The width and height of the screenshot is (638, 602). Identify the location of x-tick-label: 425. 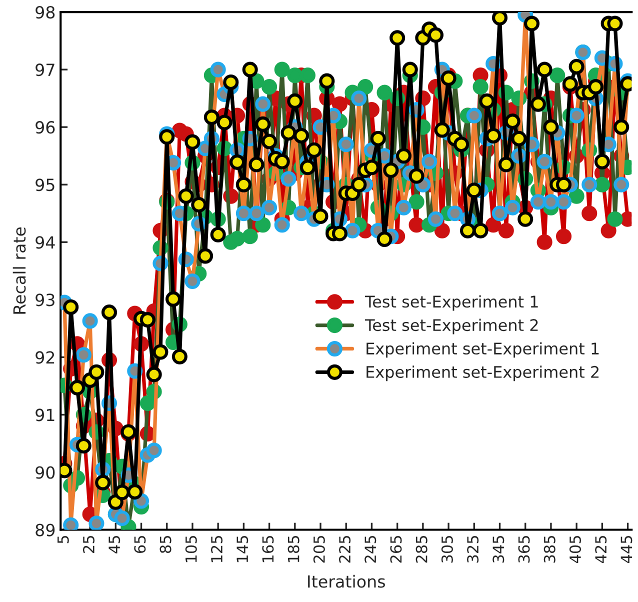
(601, 550).